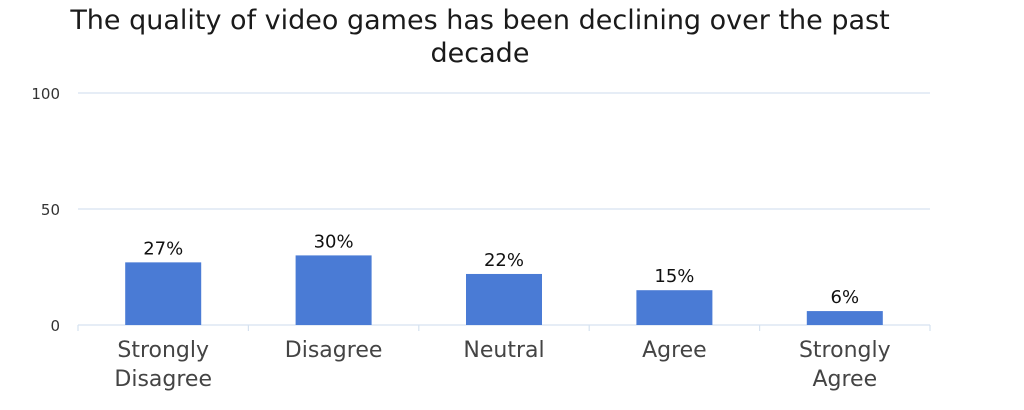 Image resolution: width=1024 pixels, height=410 pixels. What do you see at coordinates (503, 350) in the screenshot?
I see `x-tick-label: Neutral` at bounding box center [503, 350].